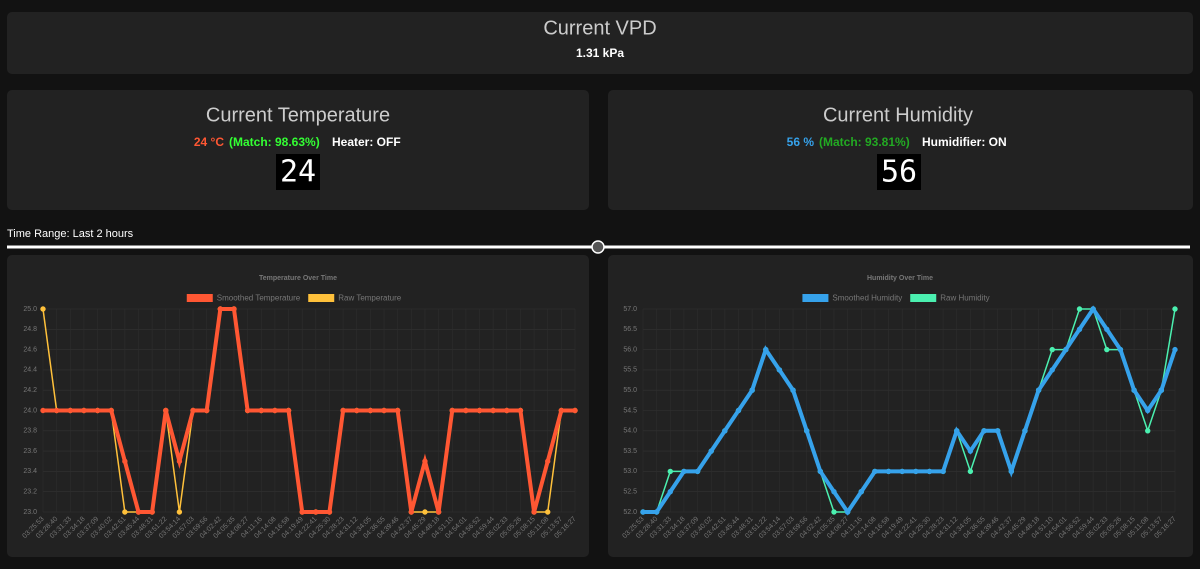 Image resolution: width=1200 pixels, height=569 pixels. What do you see at coordinates (30, 431) in the screenshot?
I see `y-tick-label: 23.8` at bounding box center [30, 431].